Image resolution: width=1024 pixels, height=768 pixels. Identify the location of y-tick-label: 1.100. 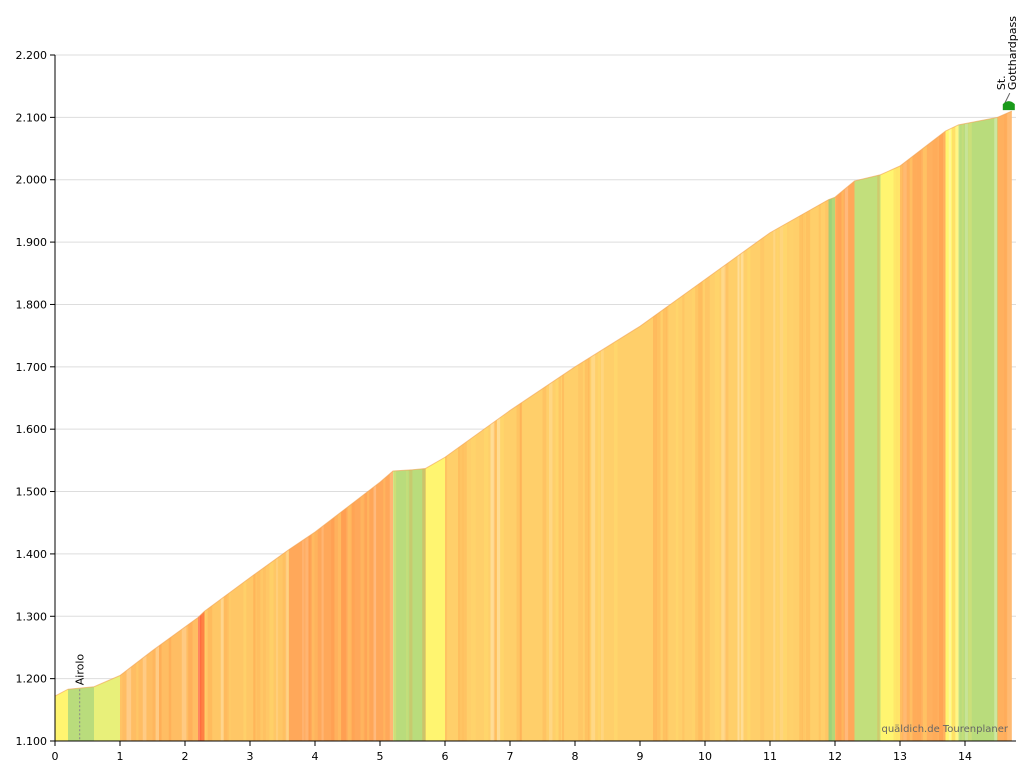
(32, 741).